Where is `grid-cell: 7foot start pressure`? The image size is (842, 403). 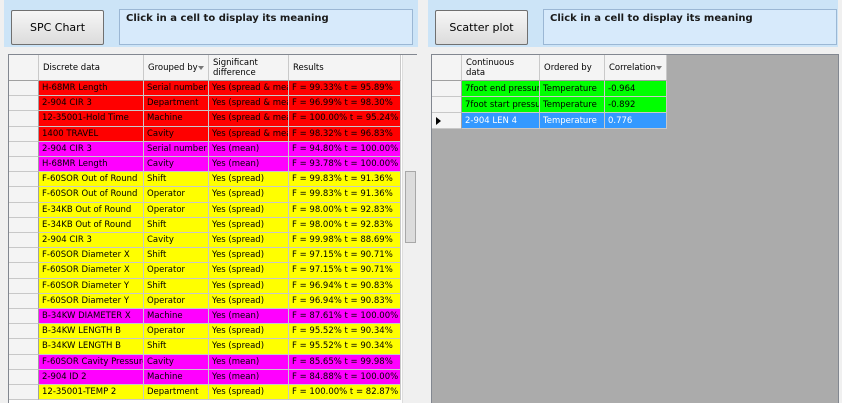 grid-cell: 7foot start pressure is located at coordinates (501, 105).